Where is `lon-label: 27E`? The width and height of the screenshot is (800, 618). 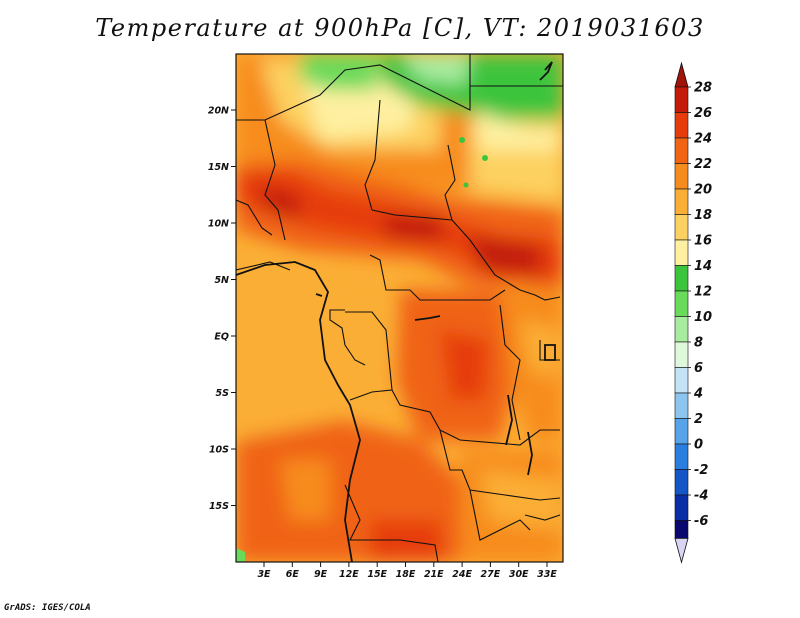 lon-label: 27E is located at coordinates (491, 574).